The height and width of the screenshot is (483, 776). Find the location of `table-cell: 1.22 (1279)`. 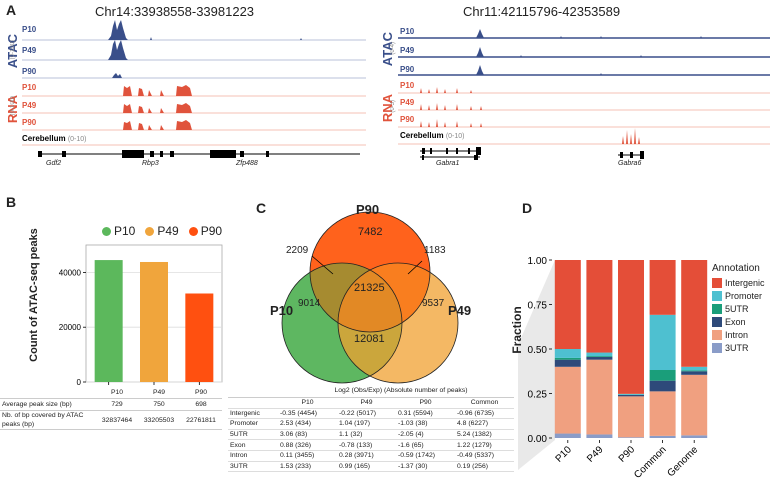

table-cell: 1.22 (1279) is located at coordinates (484, 445).